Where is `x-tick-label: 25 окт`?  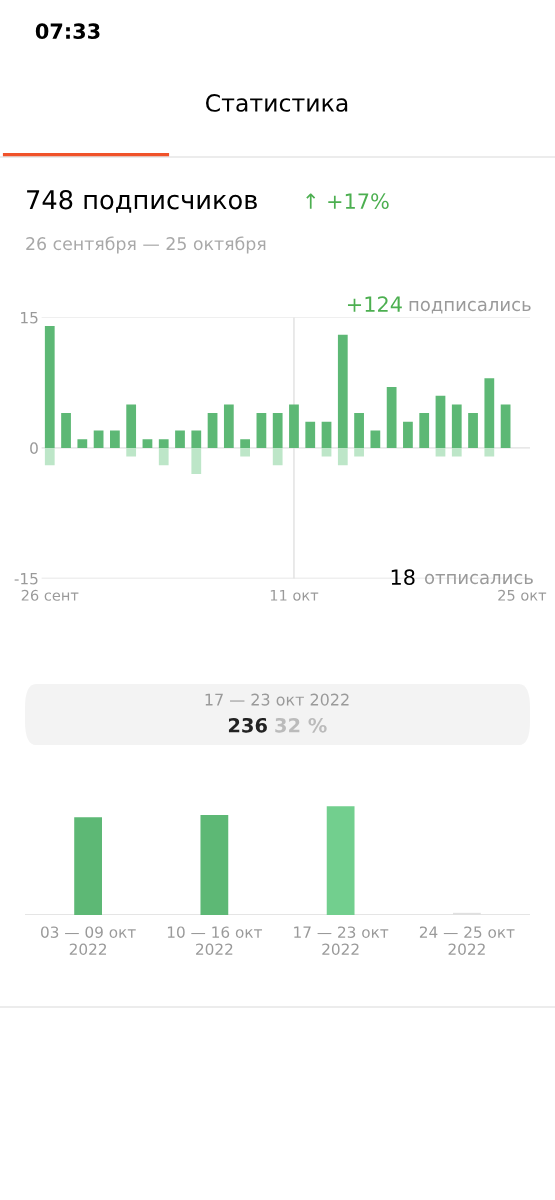 x-tick-label: 25 окт is located at coordinates (522, 595).